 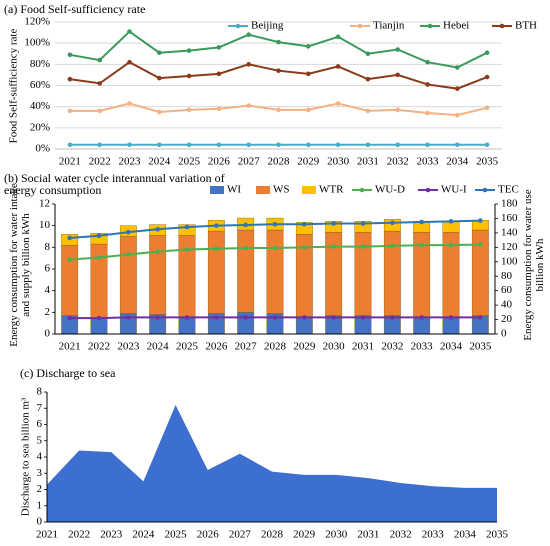 I want to click on x-tick-label: 2026, so click(x=216, y=347).